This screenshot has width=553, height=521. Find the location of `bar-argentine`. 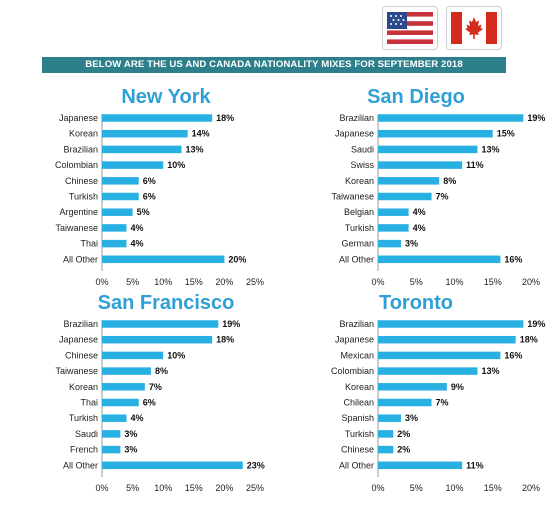

bar-argentine is located at coordinates (117, 212).